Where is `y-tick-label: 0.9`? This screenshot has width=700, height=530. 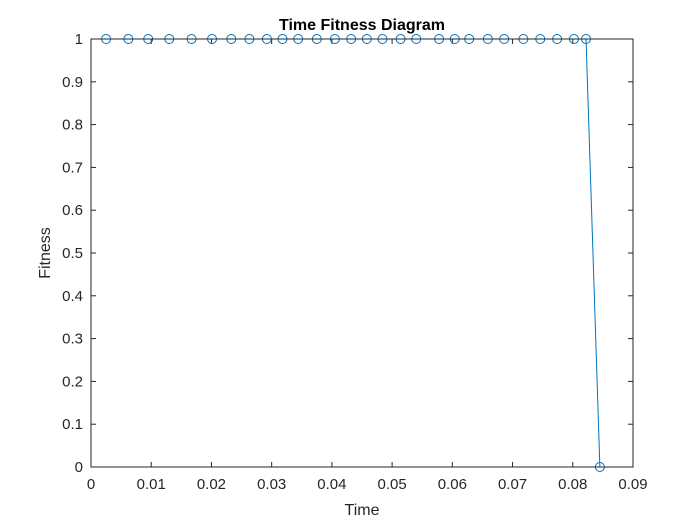 y-tick-label: 0.9 is located at coordinates (72, 82).